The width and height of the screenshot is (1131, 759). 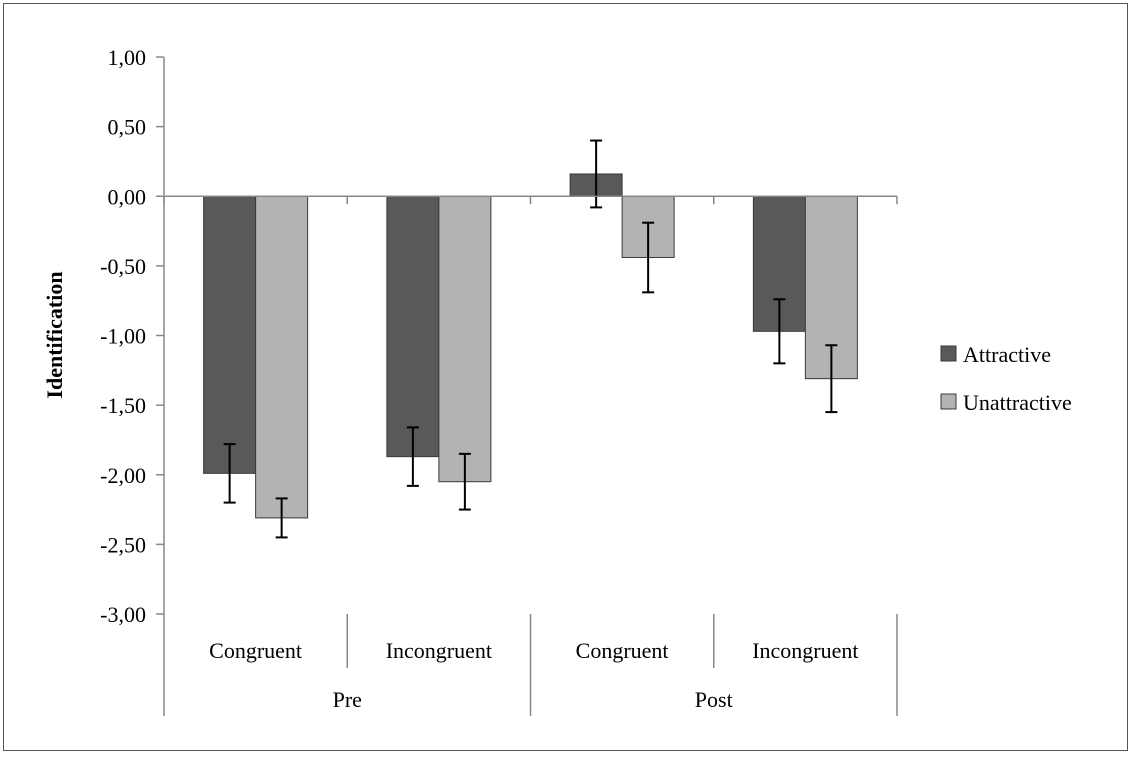 What do you see at coordinates (1017, 402) in the screenshot?
I see `legend-label: Unattractive` at bounding box center [1017, 402].